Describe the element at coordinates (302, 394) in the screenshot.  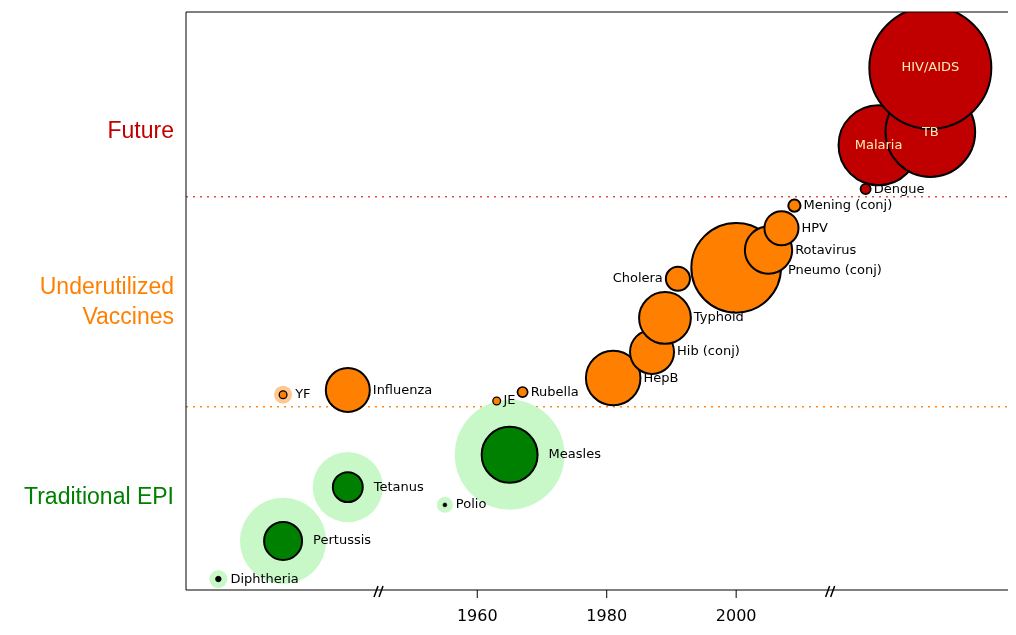
I see `annotation: YF` at that location.